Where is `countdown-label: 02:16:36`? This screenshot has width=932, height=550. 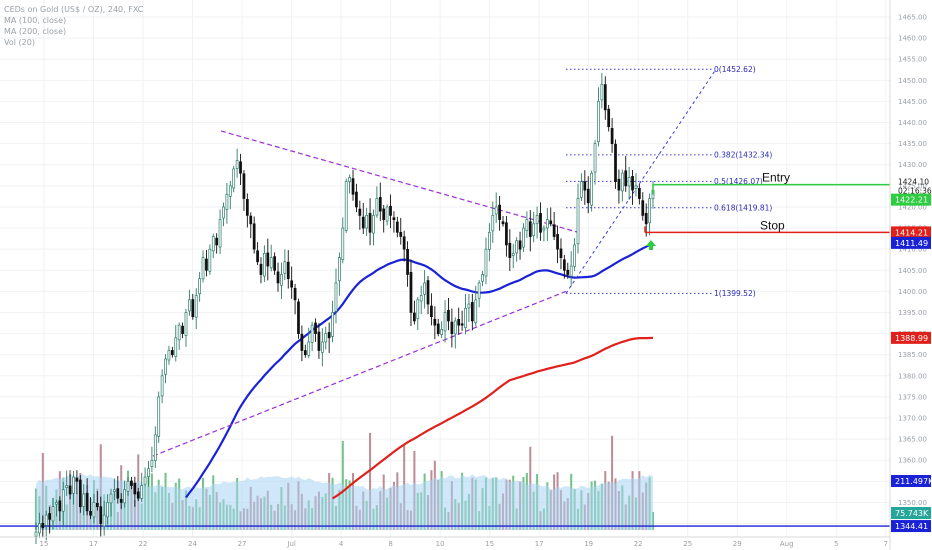 countdown-label: 02:16:36 is located at coordinates (915, 191).